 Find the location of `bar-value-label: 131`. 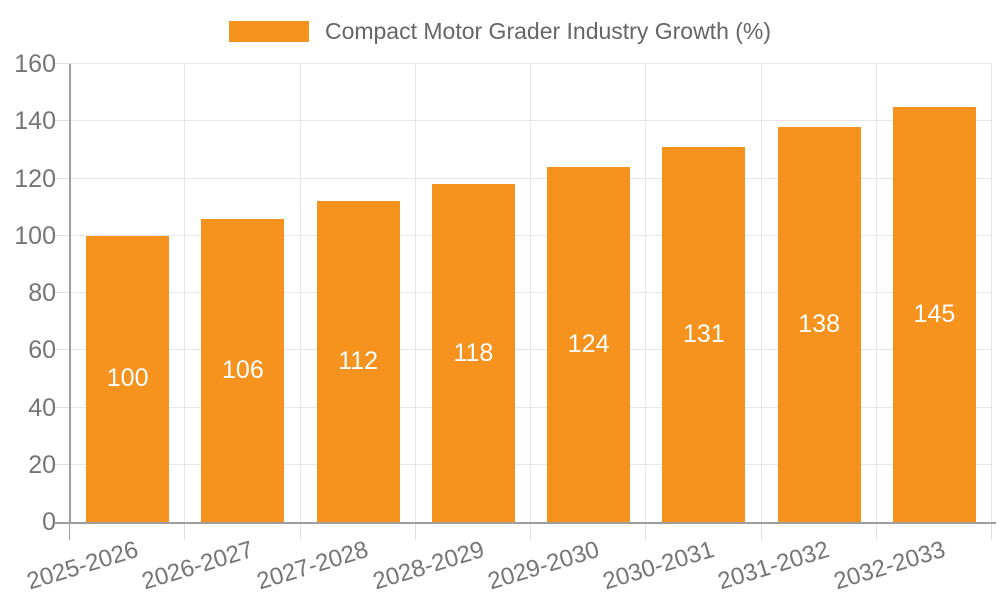

bar-value-label: 131 is located at coordinates (704, 333).